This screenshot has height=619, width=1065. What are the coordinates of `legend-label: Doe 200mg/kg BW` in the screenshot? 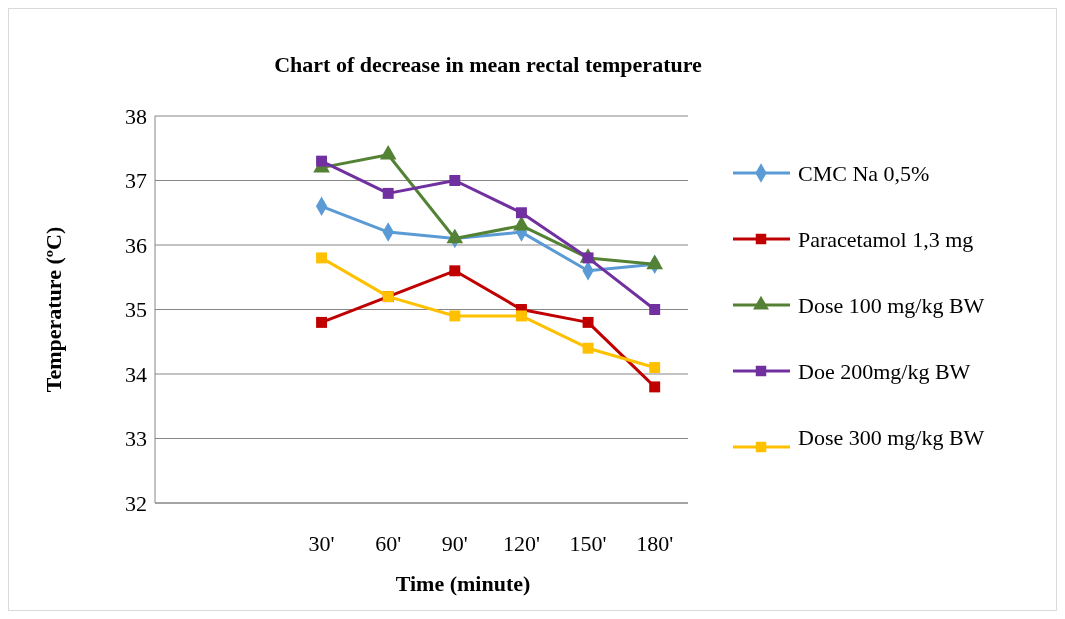 It's located at (884, 371).